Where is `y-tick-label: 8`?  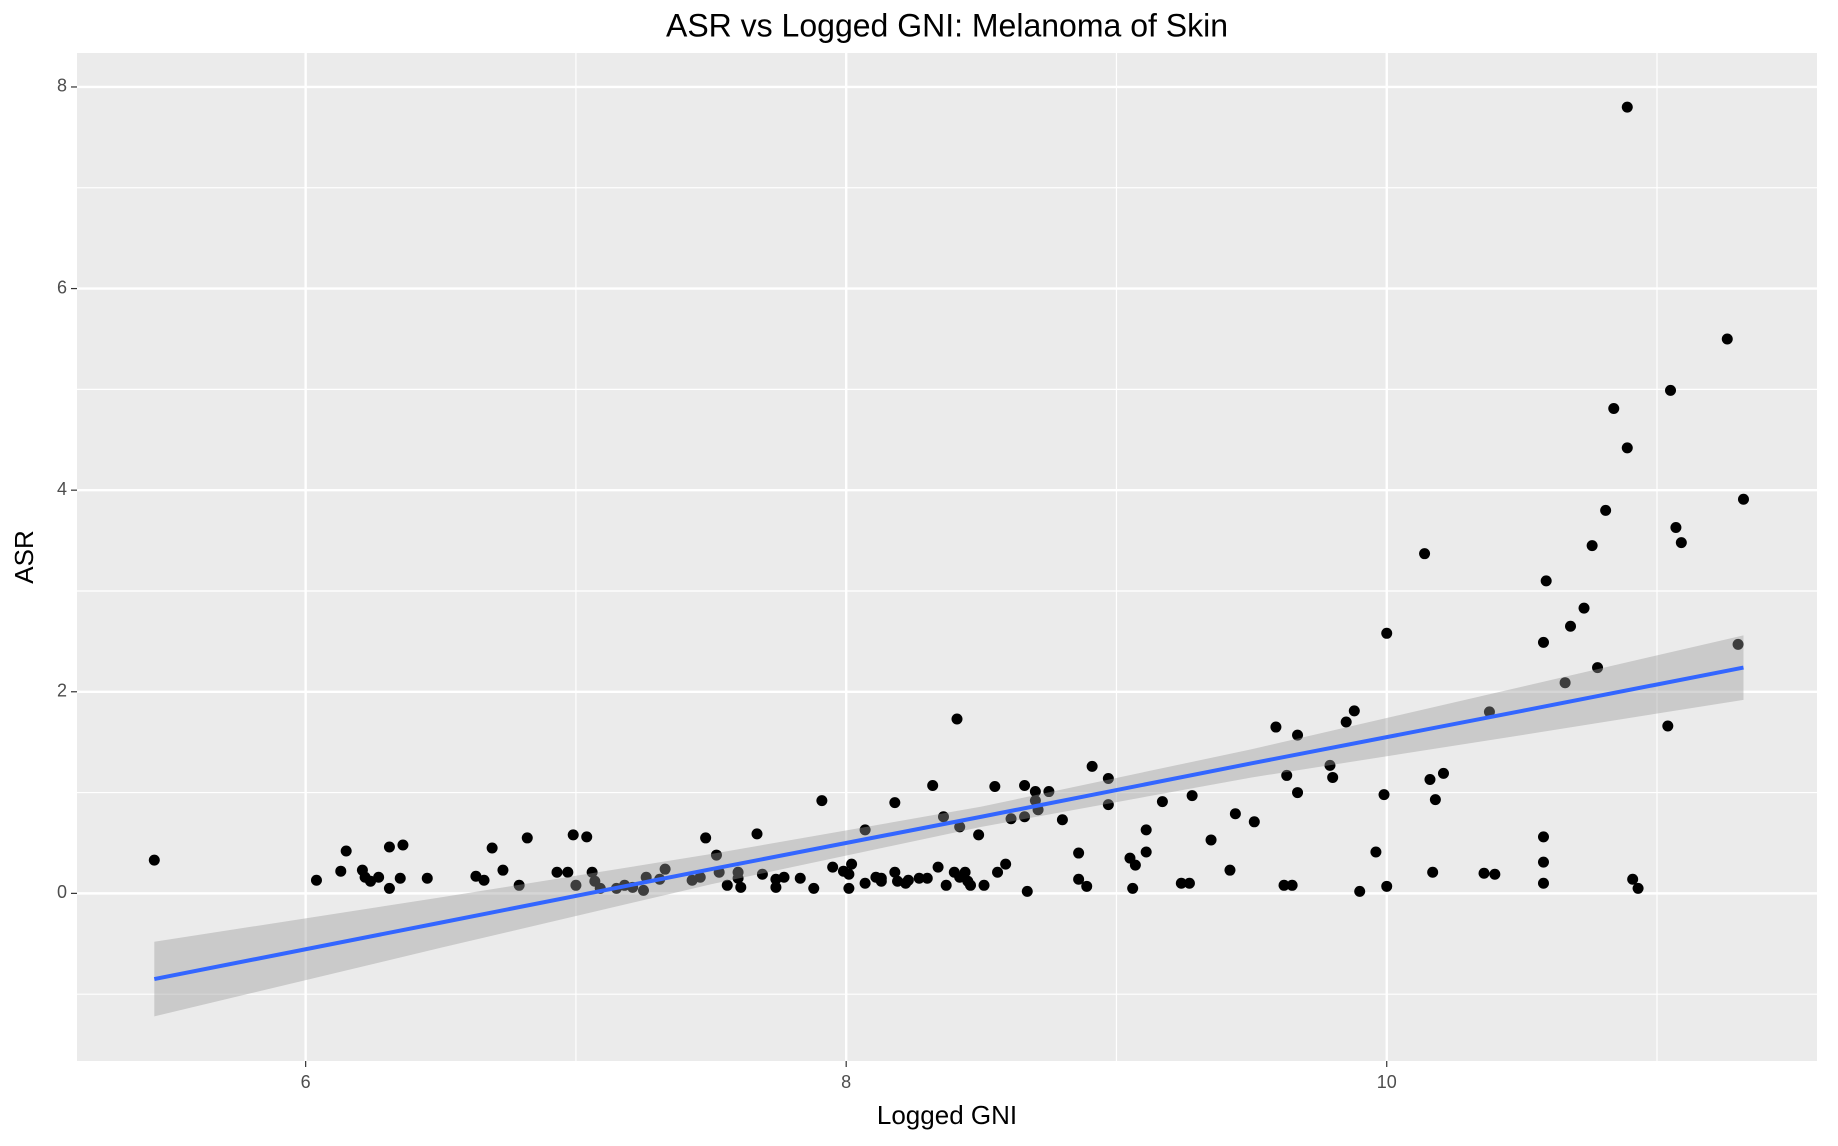 y-tick-label: 8 is located at coordinates (62, 86).